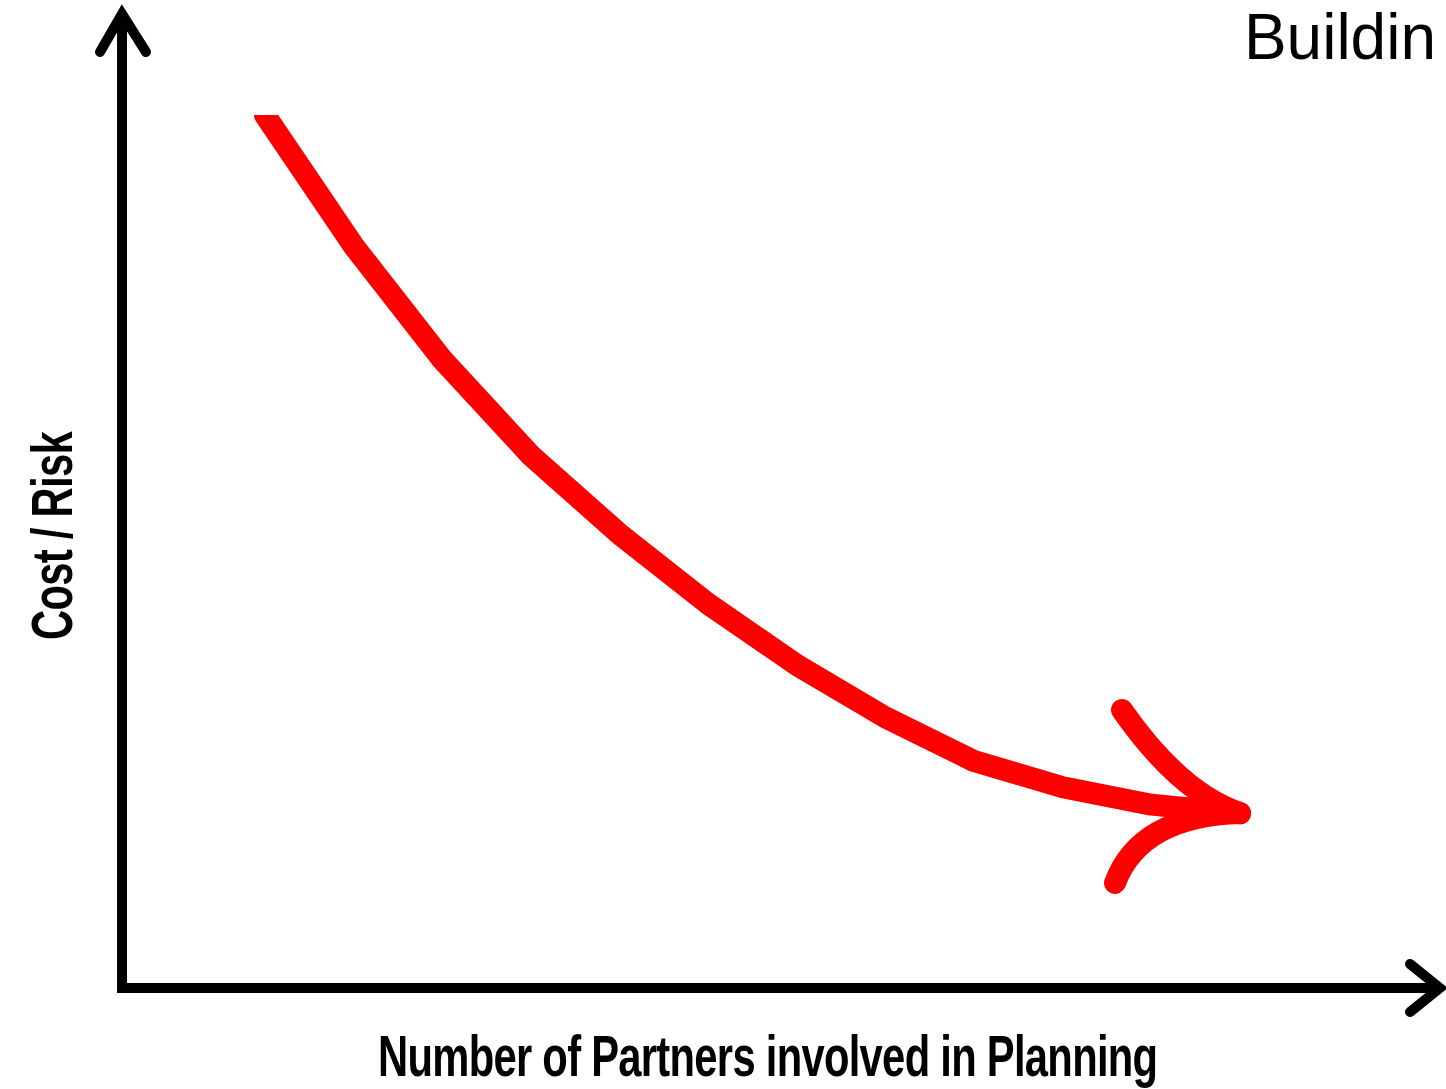 Image resolution: width=1446 pixels, height=1089 pixels. I want to click on y-axis-title: Cost / Risk, so click(51, 536).